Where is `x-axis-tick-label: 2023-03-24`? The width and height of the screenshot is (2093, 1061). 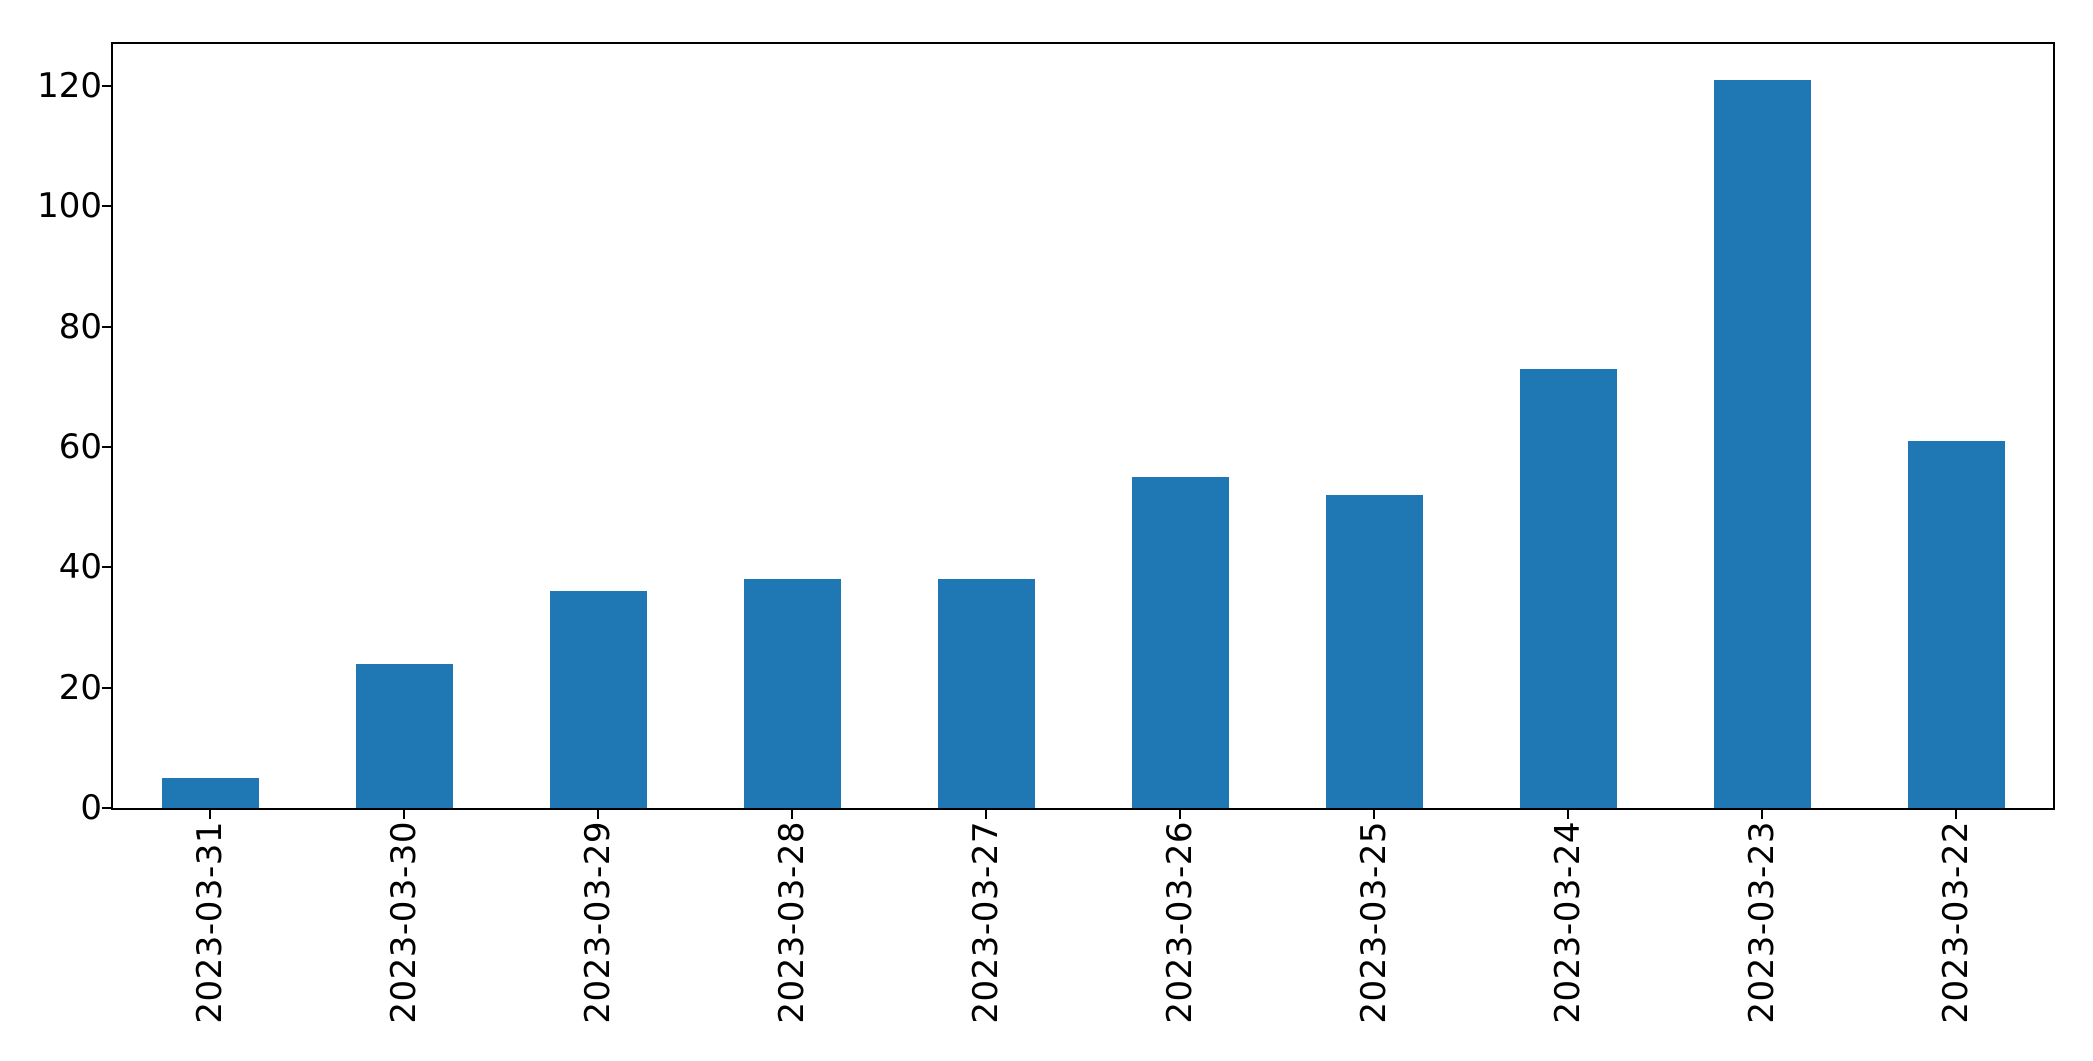
x-axis-tick-label: 2023-03-24 is located at coordinates (1568, 922).